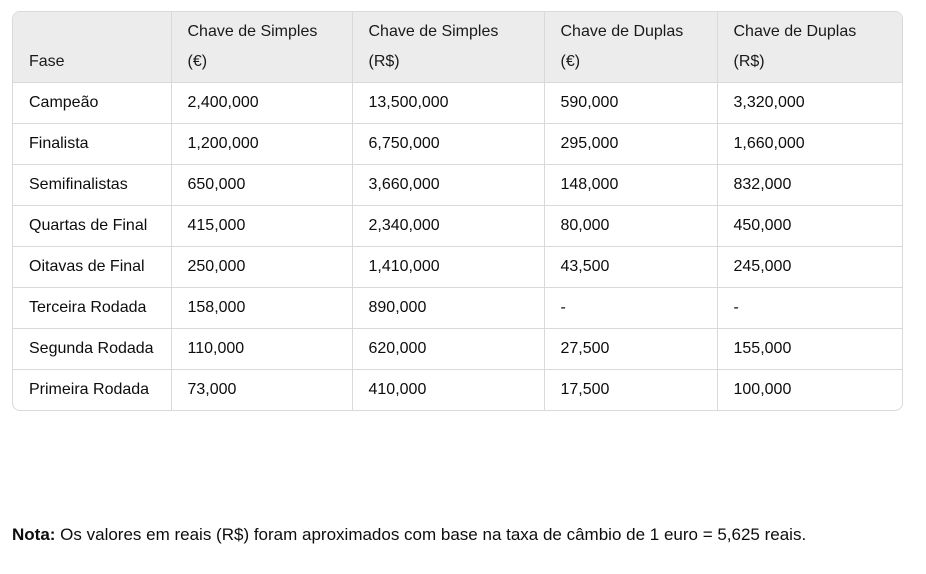 The height and width of the screenshot is (574, 926). What do you see at coordinates (448, 349) in the screenshot?
I see `table-cell: 620,000` at bounding box center [448, 349].